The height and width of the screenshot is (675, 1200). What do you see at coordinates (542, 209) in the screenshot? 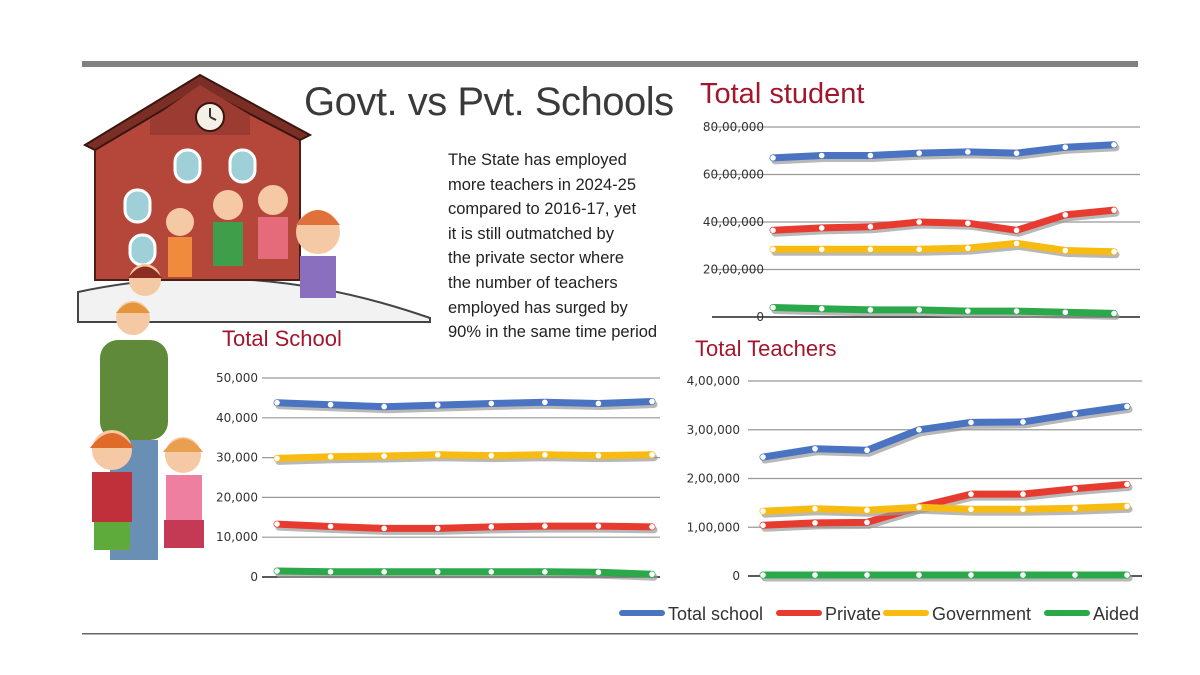
I see `summary-line: compared to 2016-17, yet` at bounding box center [542, 209].